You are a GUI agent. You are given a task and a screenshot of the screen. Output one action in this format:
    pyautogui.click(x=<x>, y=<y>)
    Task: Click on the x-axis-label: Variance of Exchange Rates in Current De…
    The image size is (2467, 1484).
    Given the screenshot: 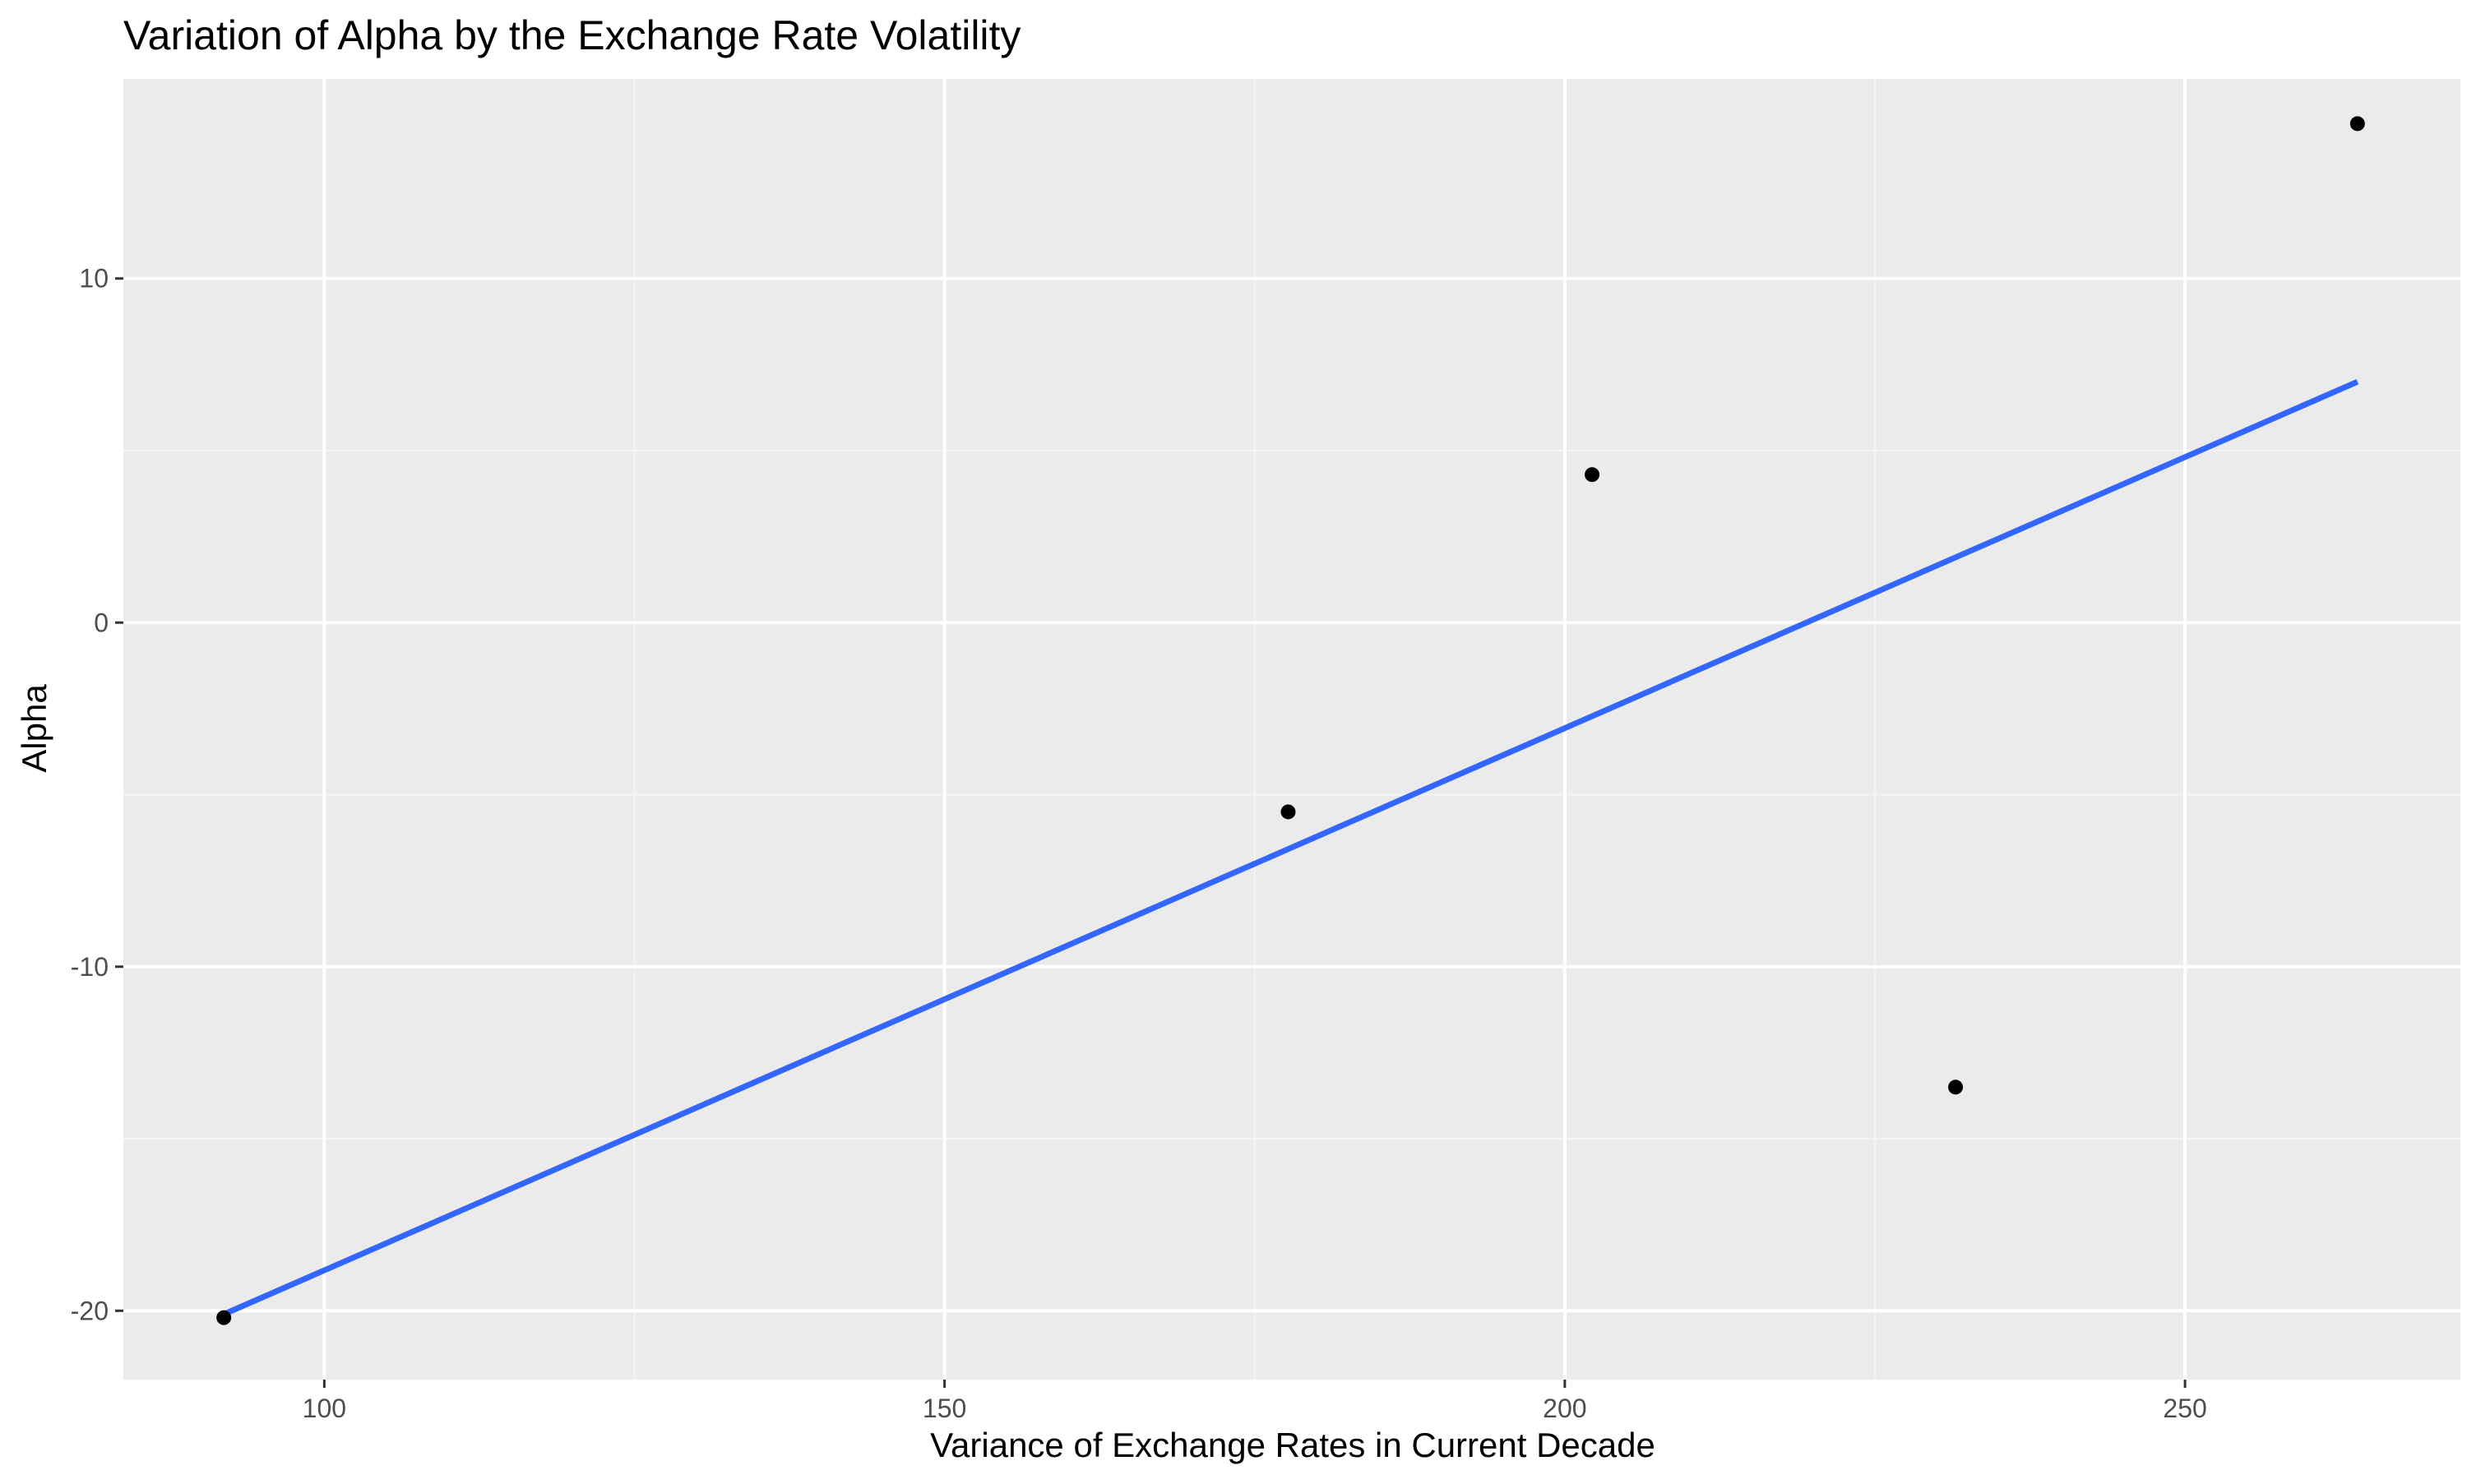 What is the action you would take?
    pyautogui.click(x=1292, y=1445)
    